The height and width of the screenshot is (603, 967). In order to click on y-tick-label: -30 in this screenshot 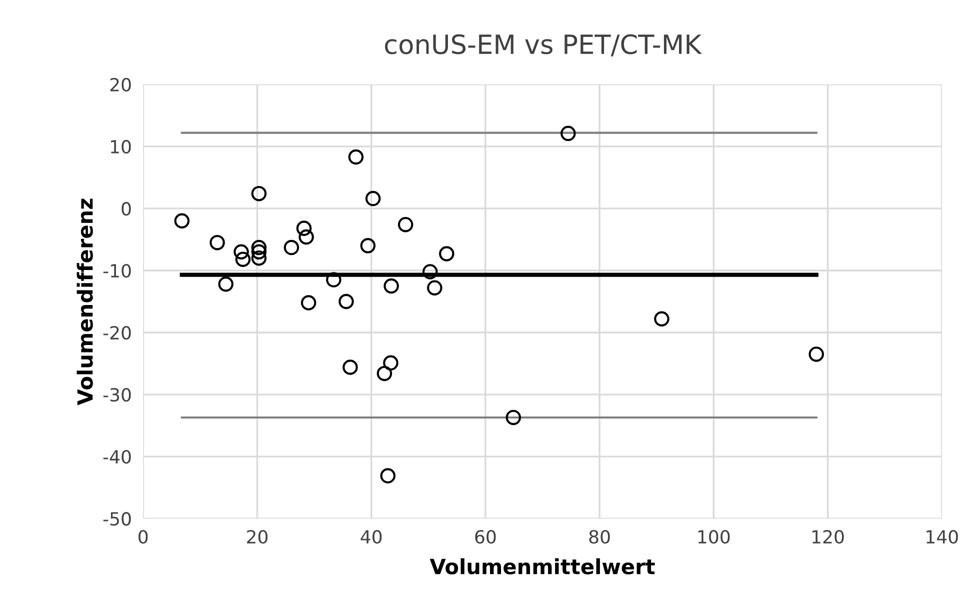, I will do `click(117, 395)`.